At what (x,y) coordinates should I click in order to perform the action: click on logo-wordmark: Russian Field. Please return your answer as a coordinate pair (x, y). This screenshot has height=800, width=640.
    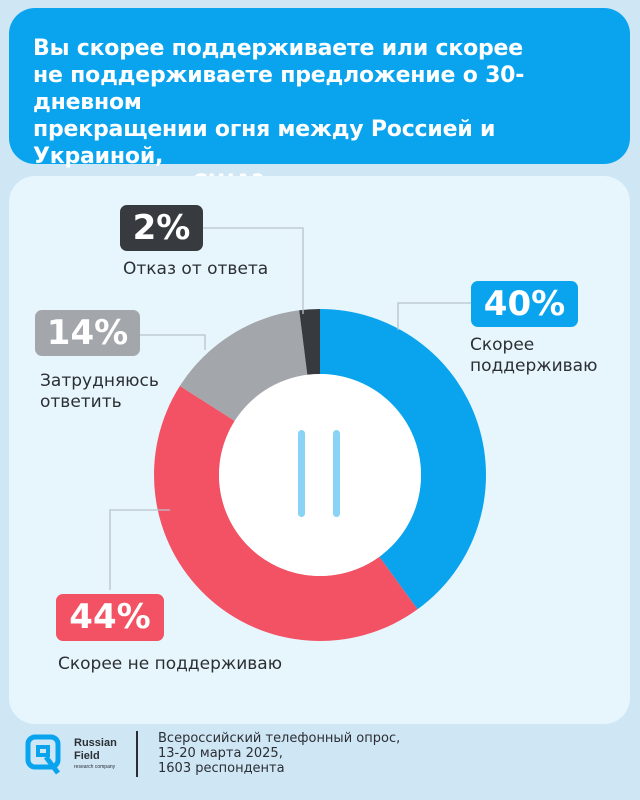
    Looking at the image, I should click on (95, 750).